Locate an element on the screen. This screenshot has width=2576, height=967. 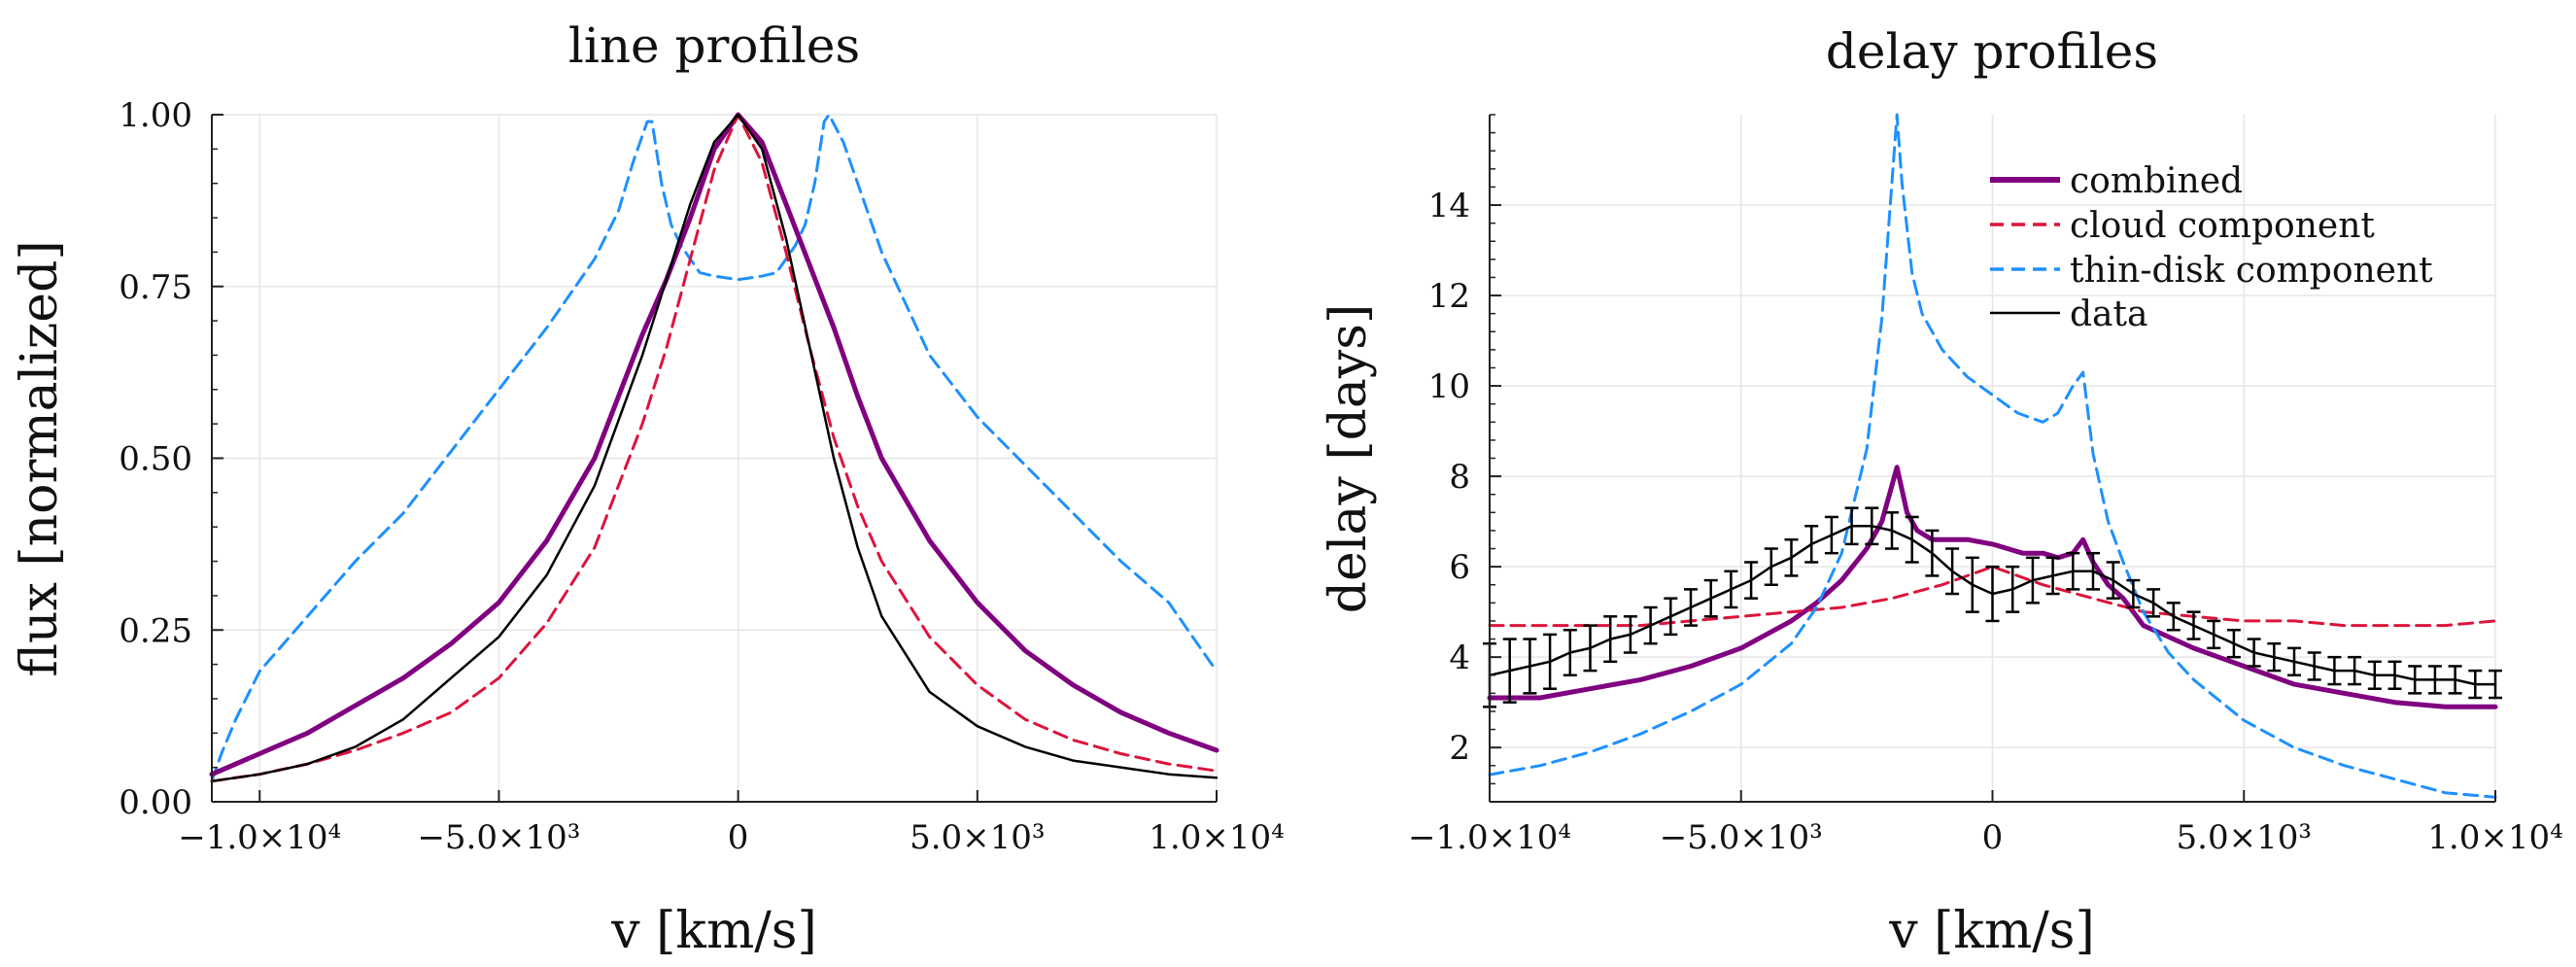
line-ytick-label-3: 0.75 is located at coordinates (156, 287).